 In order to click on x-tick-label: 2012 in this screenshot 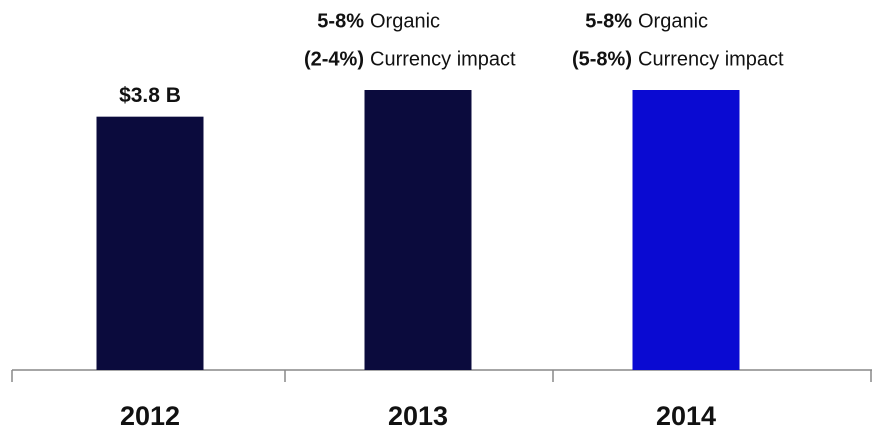, I will do `click(150, 416)`.